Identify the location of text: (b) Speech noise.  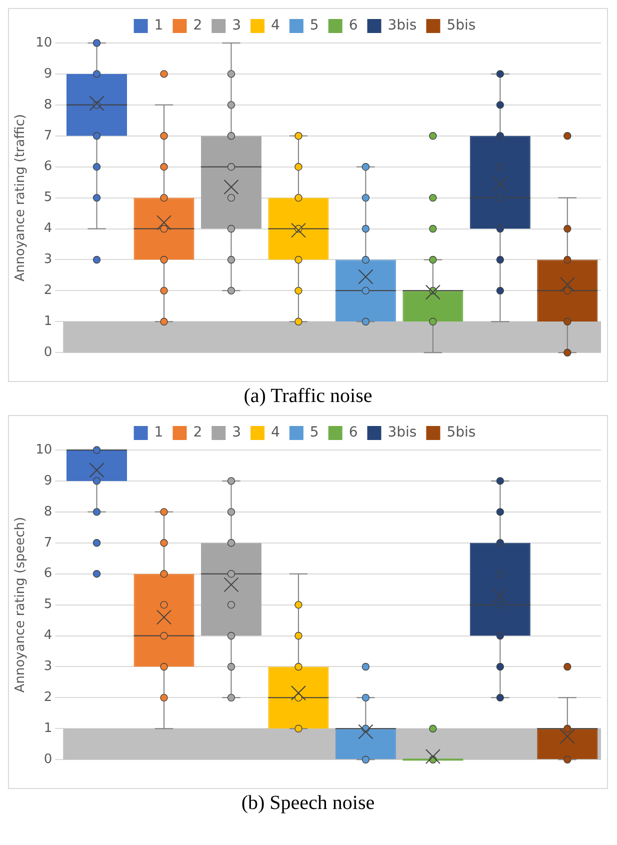
(308, 803).